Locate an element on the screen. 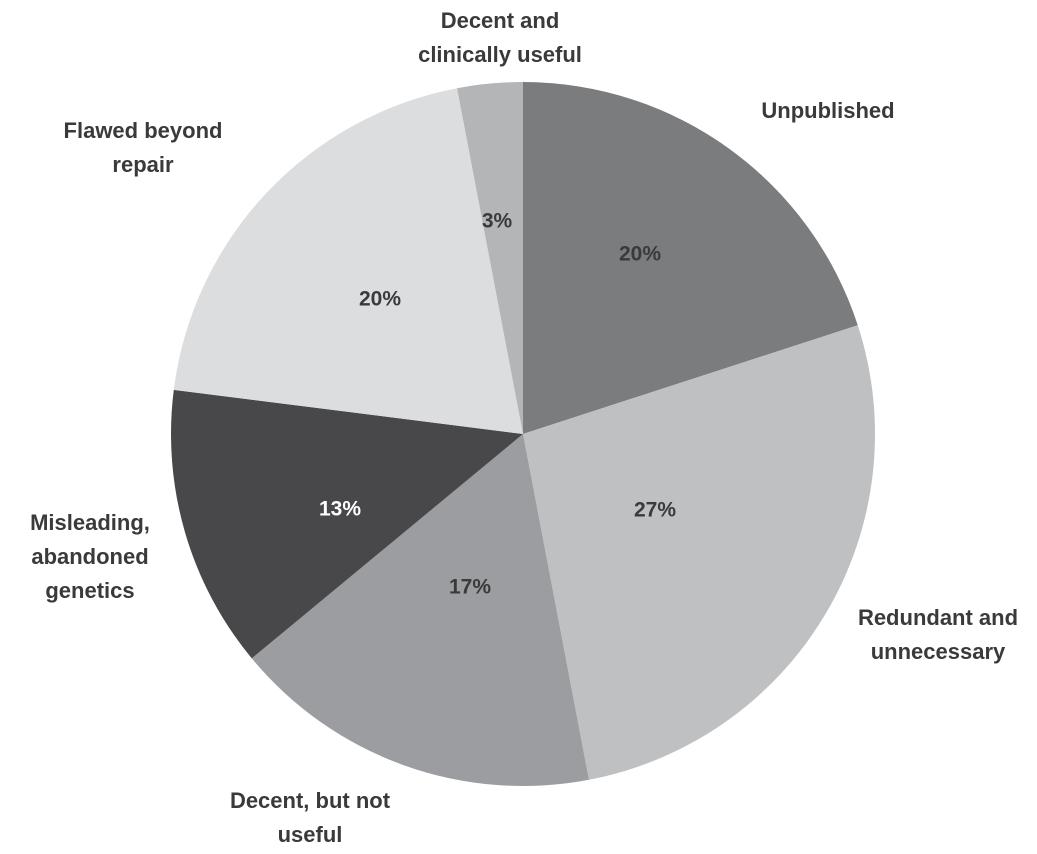 The width and height of the screenshot is (1037, 854). slice-category-label-line: Redundant and is located at coordinates (938, 617).